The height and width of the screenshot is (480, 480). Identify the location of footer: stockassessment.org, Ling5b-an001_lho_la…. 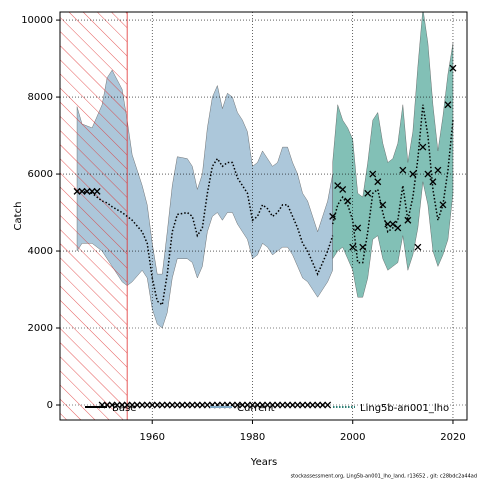
(384, 477).